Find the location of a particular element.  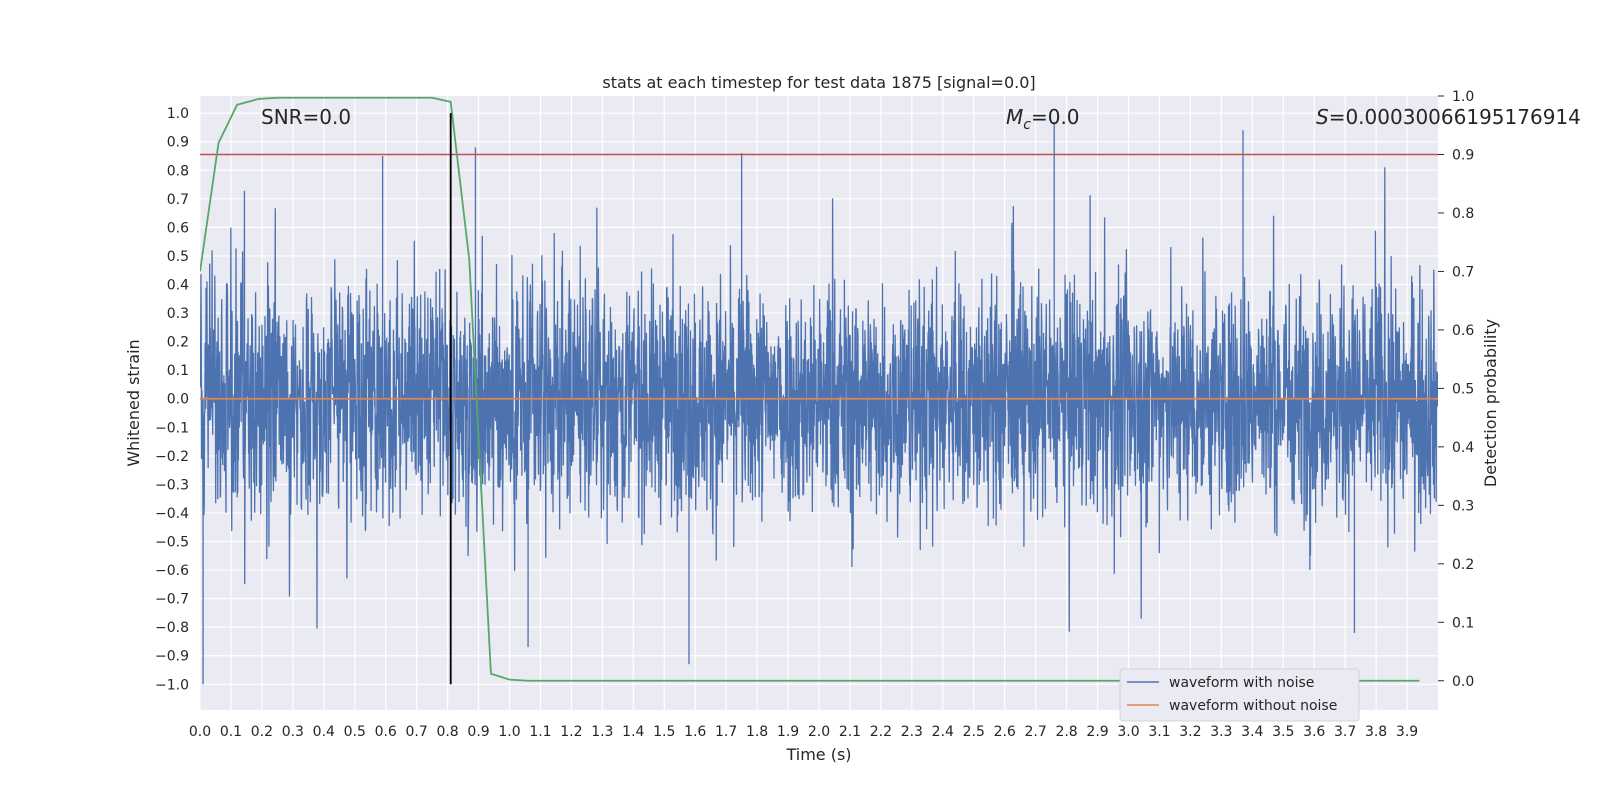

y-tick-label-left: −0.9 is located at coordinates (172, 657).